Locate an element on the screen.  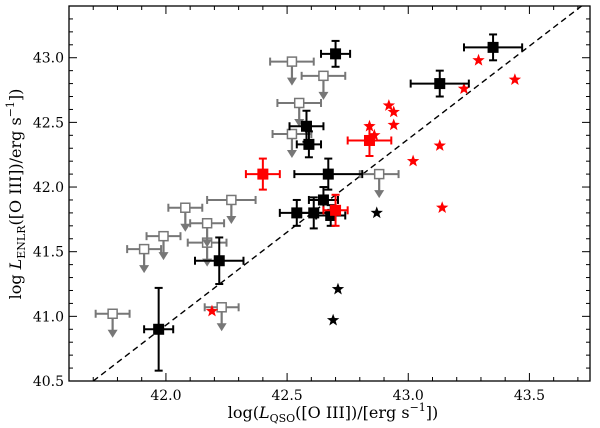
x-tick-label: 43.0 is located at coordinates (408, 396).